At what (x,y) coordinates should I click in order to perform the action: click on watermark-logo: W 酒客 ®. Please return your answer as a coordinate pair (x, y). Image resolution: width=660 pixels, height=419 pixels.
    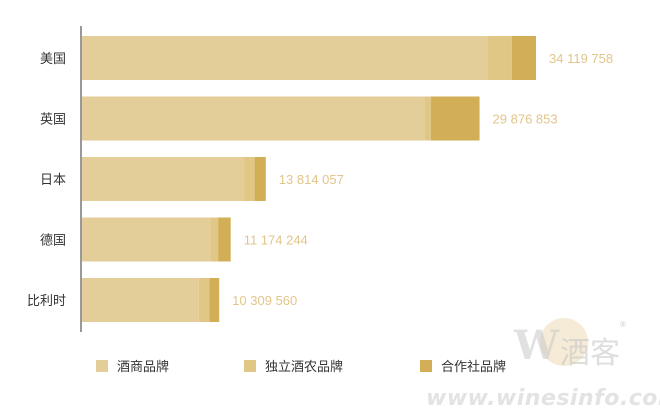
    Looking at the image, I should click on (578, 348).